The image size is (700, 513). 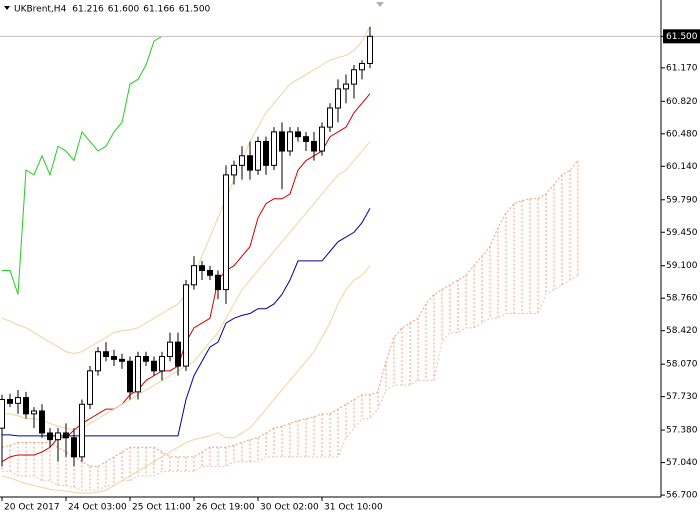 I want to click on y-tick-label: 57.730, so click(x=682, y=397).